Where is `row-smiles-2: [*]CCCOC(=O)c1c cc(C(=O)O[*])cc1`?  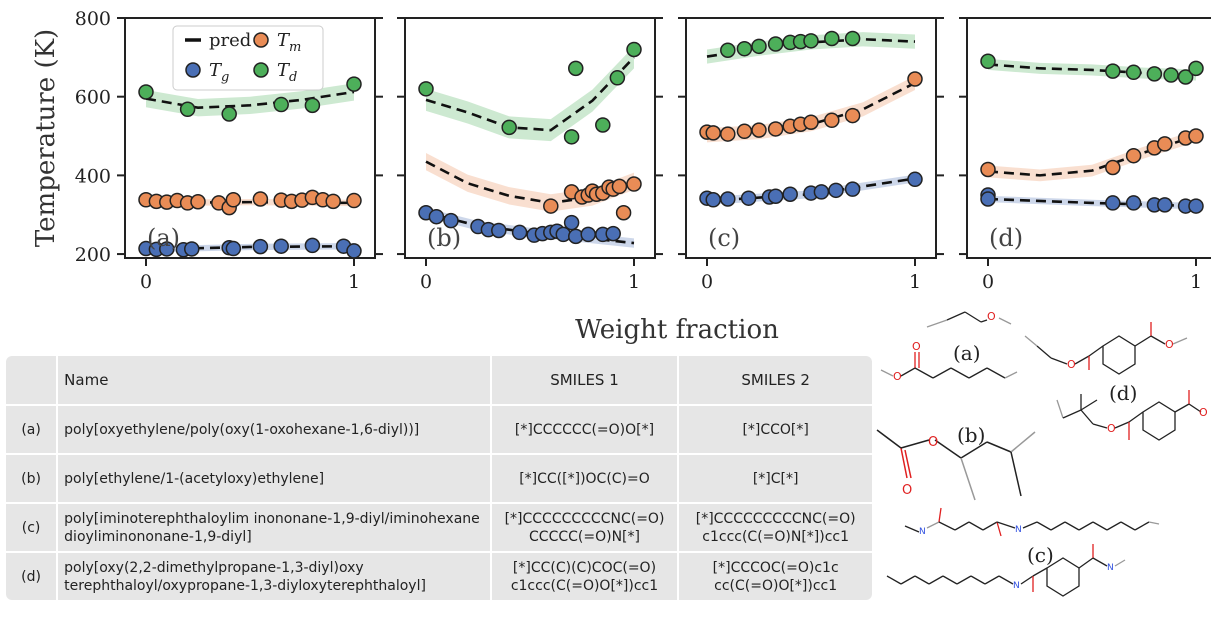
row-smiles-2: [*]CCCOC(=O)c1c cc(C(=O)O[*])cc1 is located at coordinates (775, 576).